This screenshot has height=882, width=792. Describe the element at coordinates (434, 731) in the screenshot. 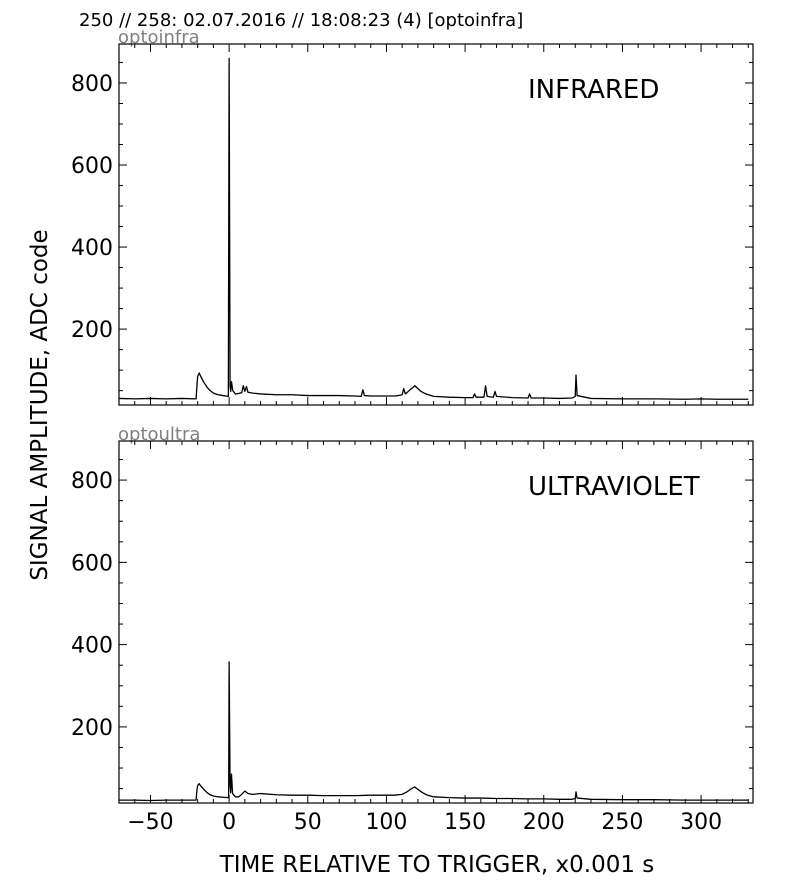

I see `signal-line` at that location.